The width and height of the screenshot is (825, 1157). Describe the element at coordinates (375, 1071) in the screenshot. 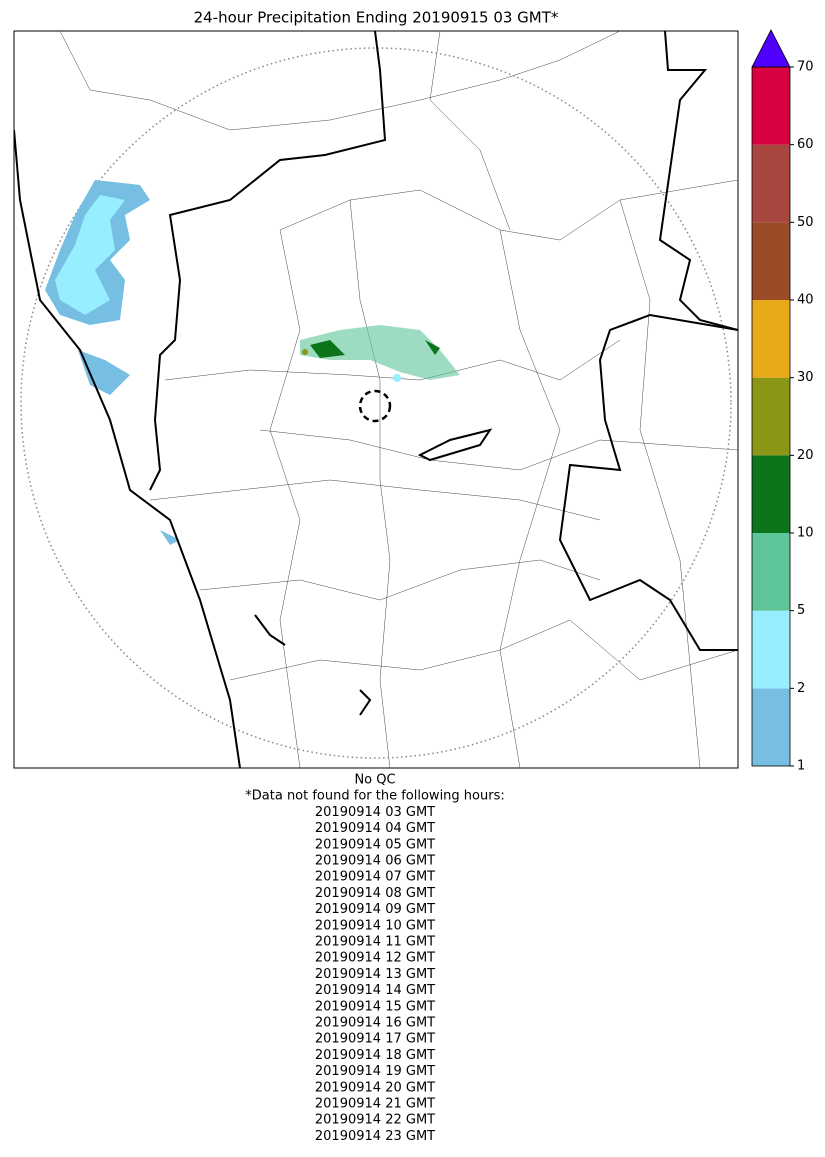

I see `missing-hour: 20190914 19 GMT` at that location.